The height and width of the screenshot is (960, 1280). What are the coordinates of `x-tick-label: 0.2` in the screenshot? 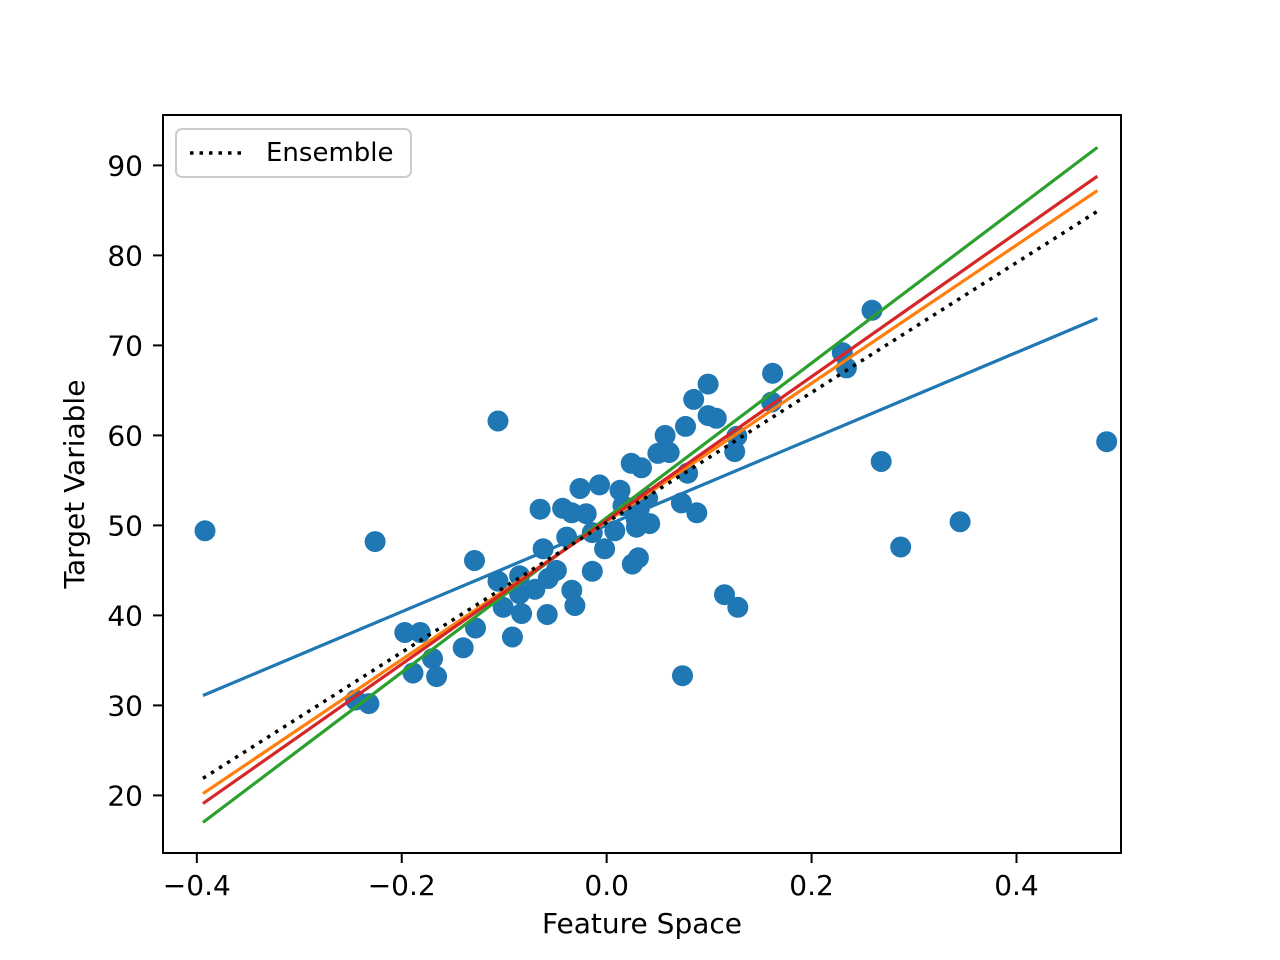 It's located at (811, 885).